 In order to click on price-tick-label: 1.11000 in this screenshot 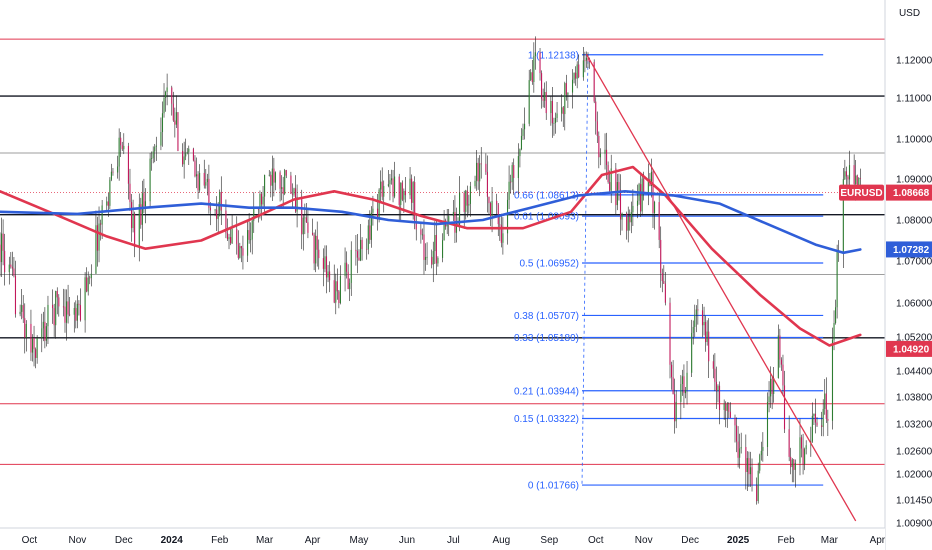, I will do `click(914, 99)`.